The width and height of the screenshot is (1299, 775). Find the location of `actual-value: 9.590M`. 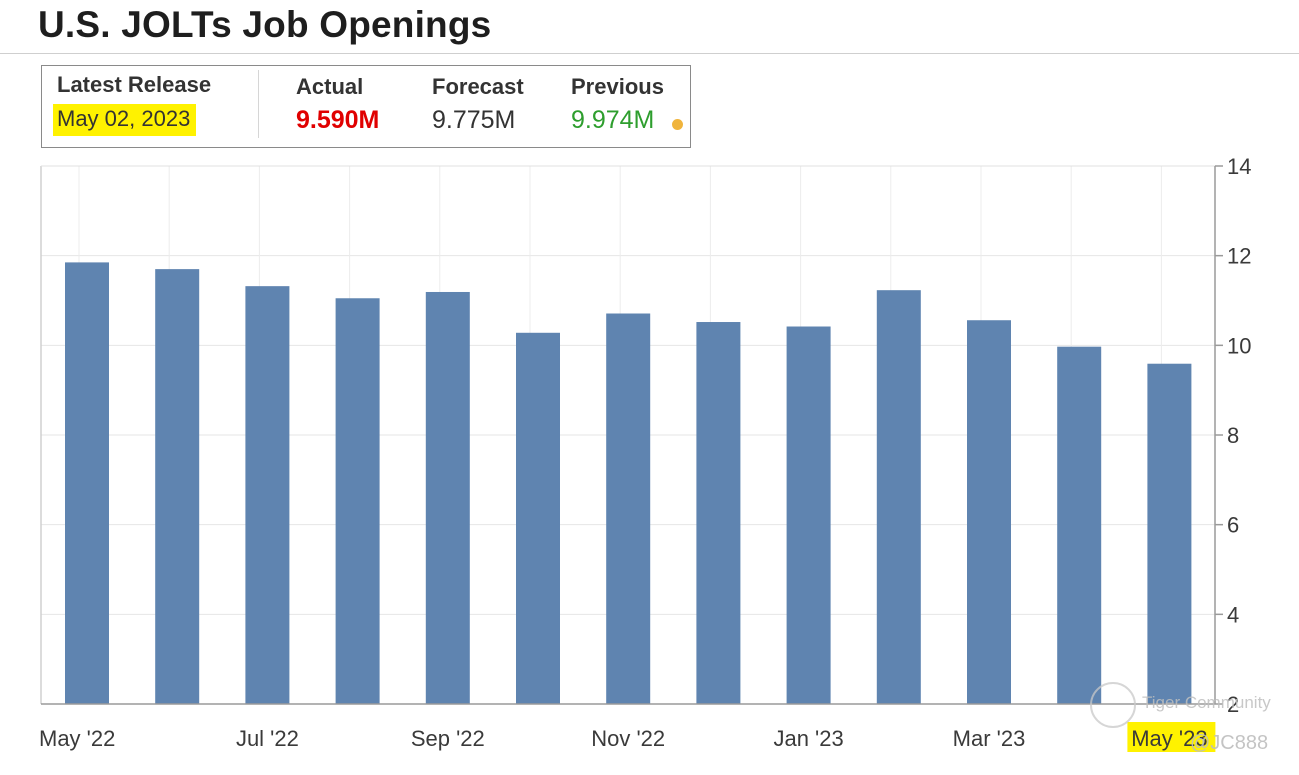

actual-value: 9.590M is located at coordinates (338, 120).